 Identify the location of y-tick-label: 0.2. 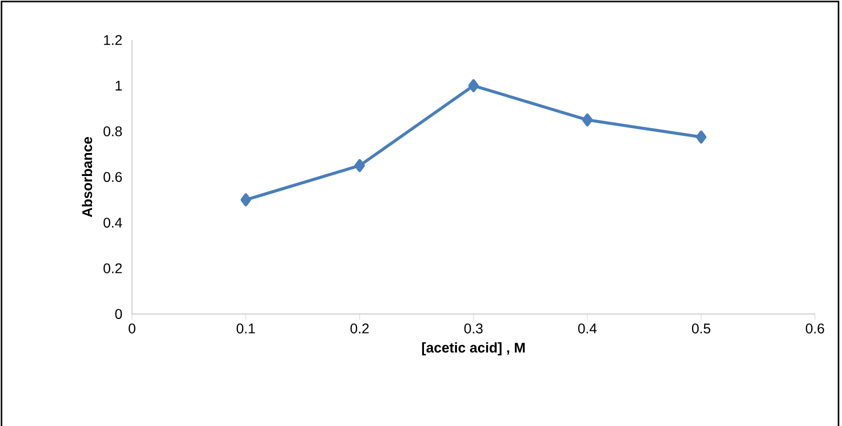
(113, 268).